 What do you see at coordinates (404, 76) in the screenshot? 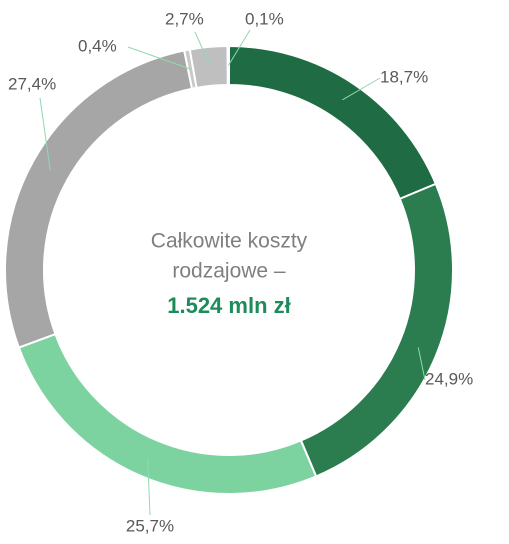
I see `data-label: 18,7%` at bounding box center [404, 76].